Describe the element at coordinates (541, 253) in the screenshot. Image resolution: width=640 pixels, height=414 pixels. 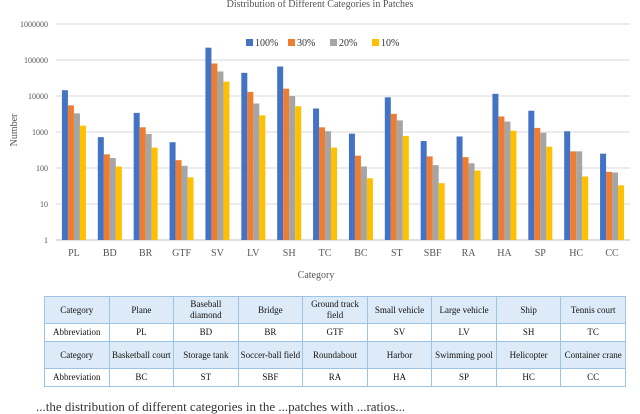
I see `x-tick-label: SP` at that location.